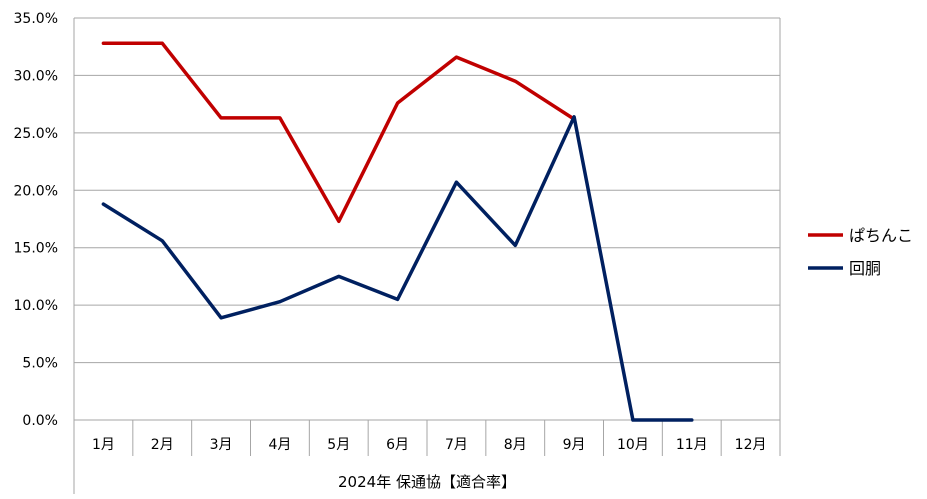 This screenshot has width=927, height=499. Describe the element at coordinates (36, 191) in the screenshot. I see `y-tick-label: 20.0%` at that location.